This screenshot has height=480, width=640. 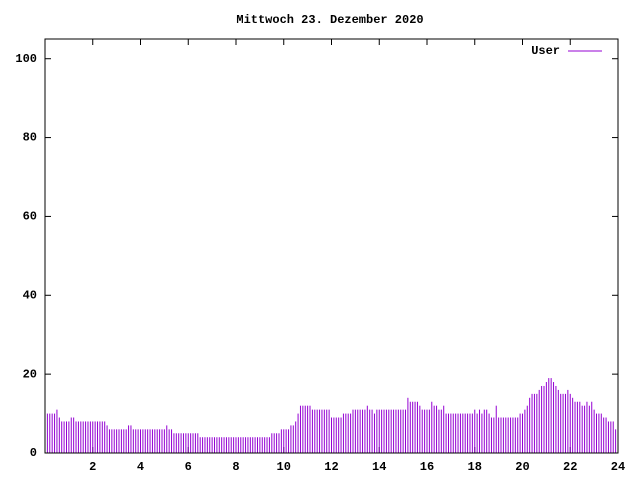 What do you see at coordinates (618, 467) in the screenshot?
I see `x-tick-label: 24` at bounding box center [618, 467].